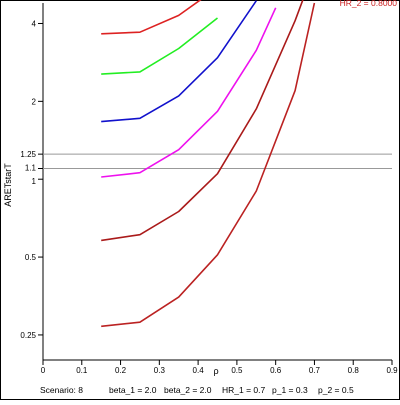  Describe the element at coordinates (8, 185) in the screenshot. I see `y-axis-title: ARETstarT` at that location.